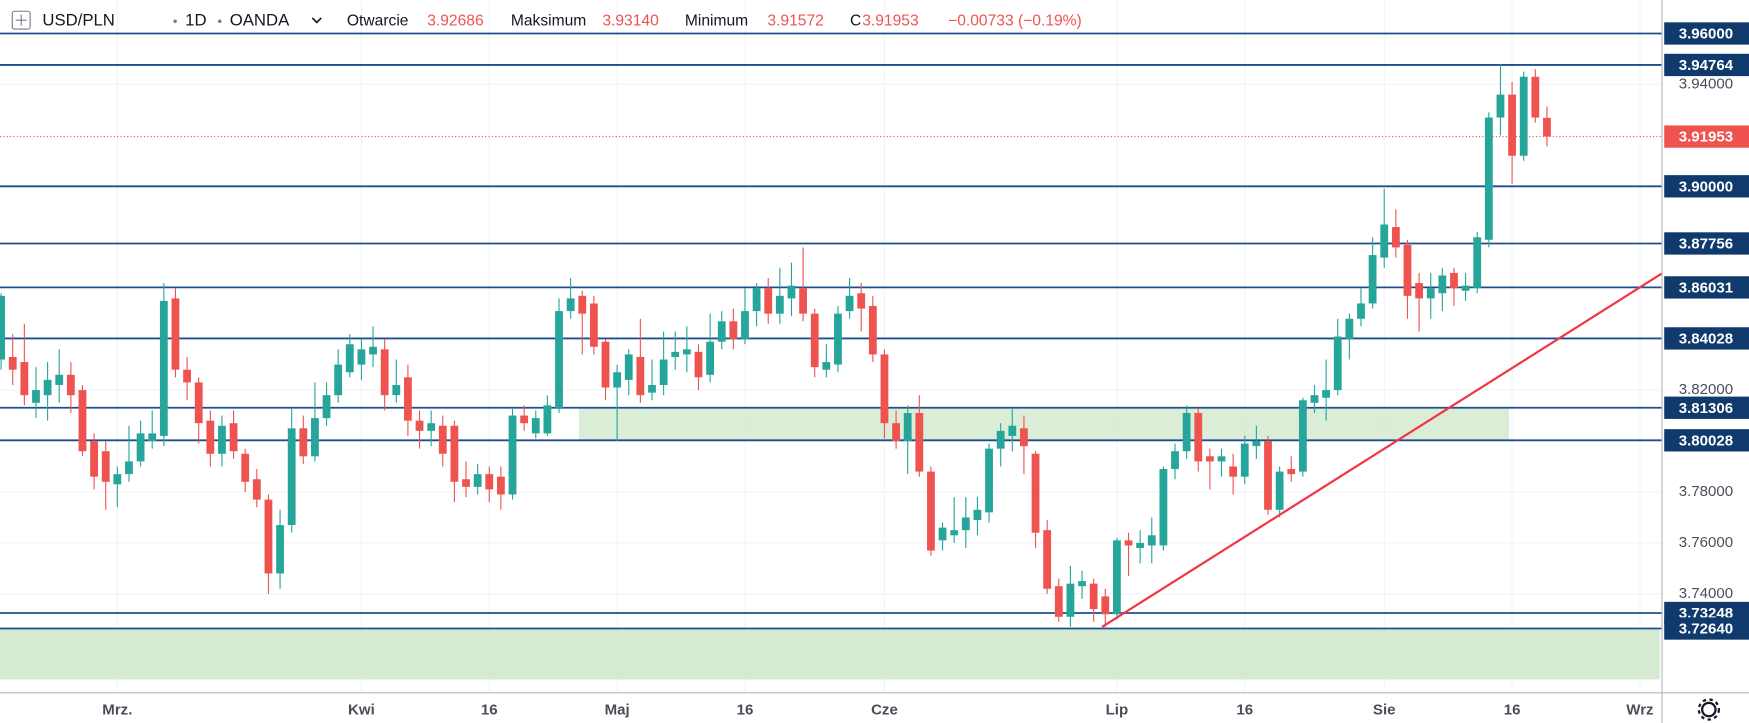 This screenshot has width=1749, height=723. What do you see at coordinates (1706, 244) in the screenshot?
I see `level-label: 3.87756` at bounding box center [1706, 244].